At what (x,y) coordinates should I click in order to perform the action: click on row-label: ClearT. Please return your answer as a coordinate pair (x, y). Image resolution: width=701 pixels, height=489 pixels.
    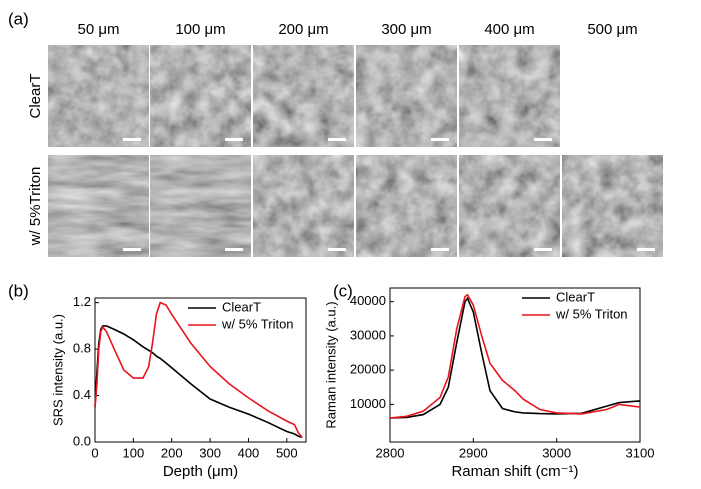
    Looking at the image, I should click on (35, 95).